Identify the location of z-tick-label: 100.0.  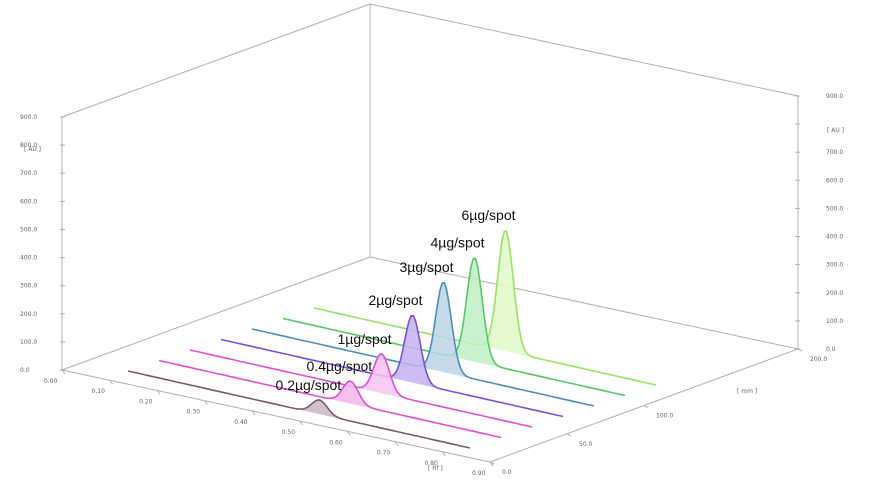
(664, 416).